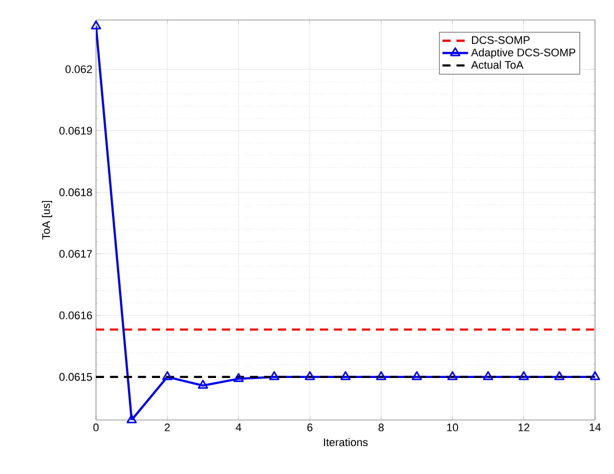  What do you see at coordinates (523, 53) in the screenshot?
I see `legend-label: Adaptive DCS-SOMP` at bounding box center [523, 53].